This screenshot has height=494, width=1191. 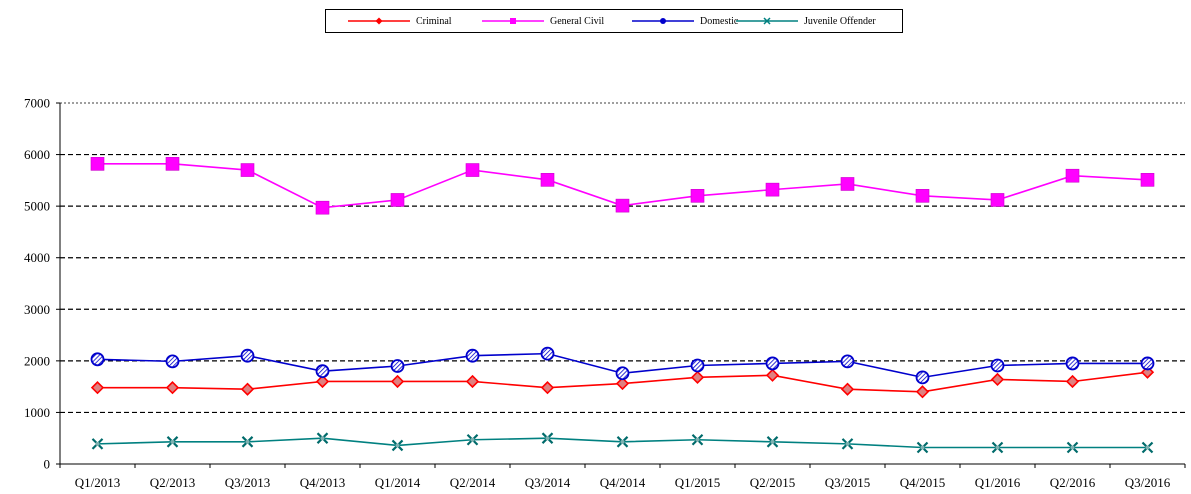 What do you see at coordinates (998, 482) in the screenshot?
I see `x-tick-label-q1-2016: Q1/2016` at bounding box center [998, 482].